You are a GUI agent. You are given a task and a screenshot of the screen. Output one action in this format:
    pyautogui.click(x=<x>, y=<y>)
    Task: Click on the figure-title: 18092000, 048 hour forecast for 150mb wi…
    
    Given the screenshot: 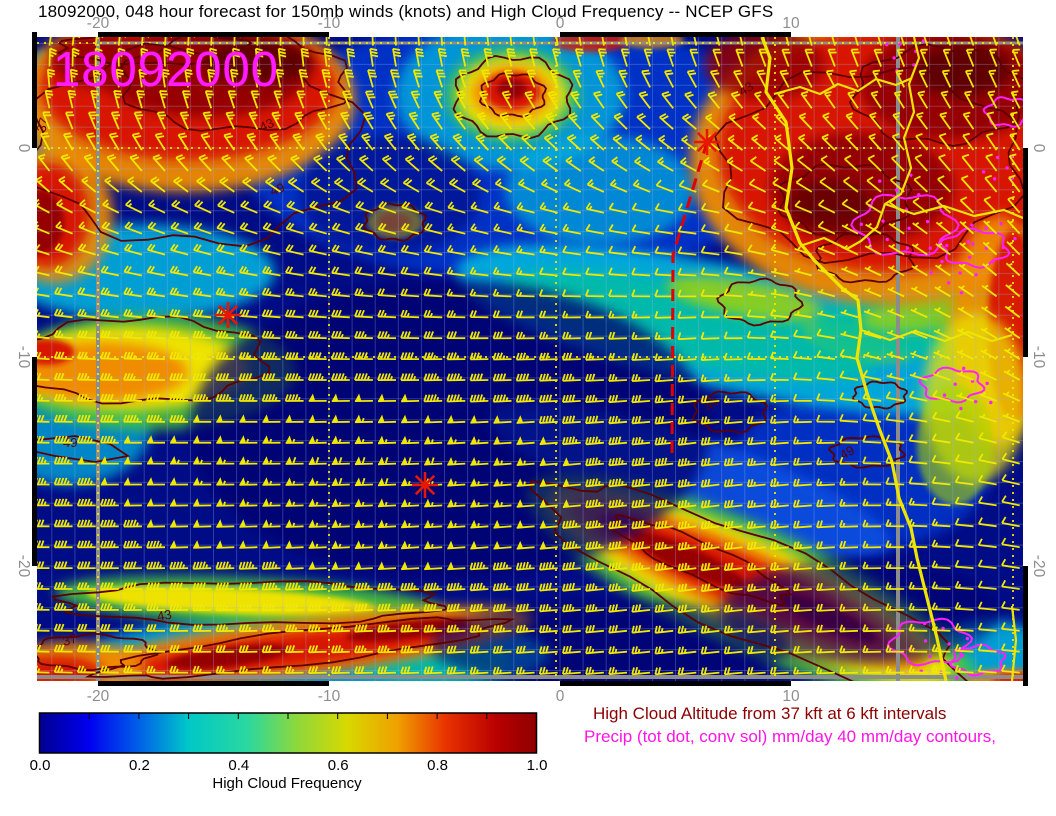 What is the action you would take?
    pyautogui.click(x=406, y=11)
    